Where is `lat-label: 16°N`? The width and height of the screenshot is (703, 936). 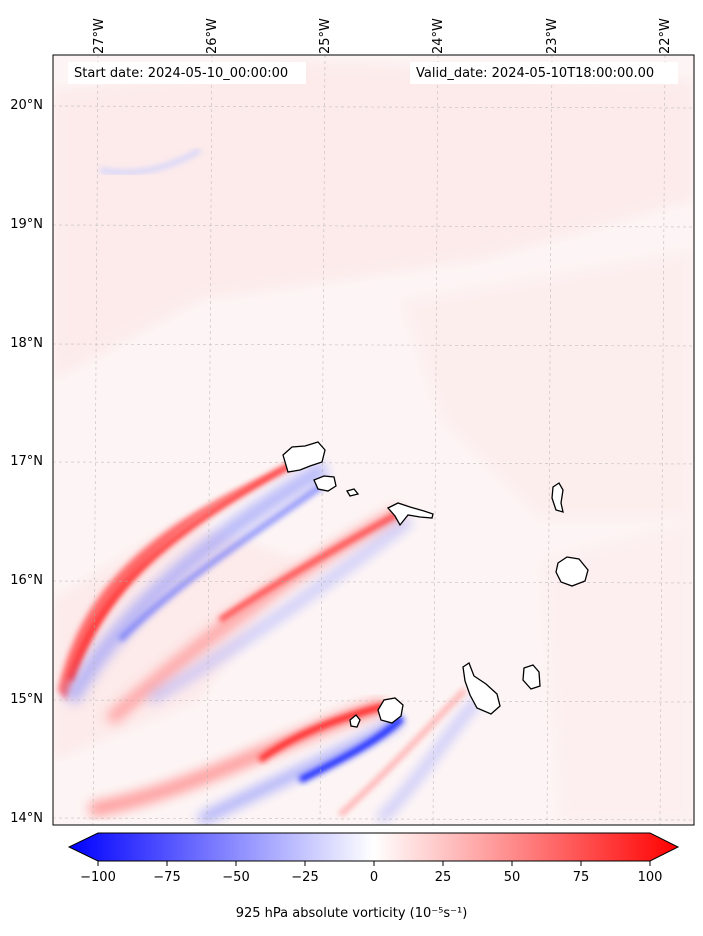 lat-label: 16°N is located at coordinates (26, 580).